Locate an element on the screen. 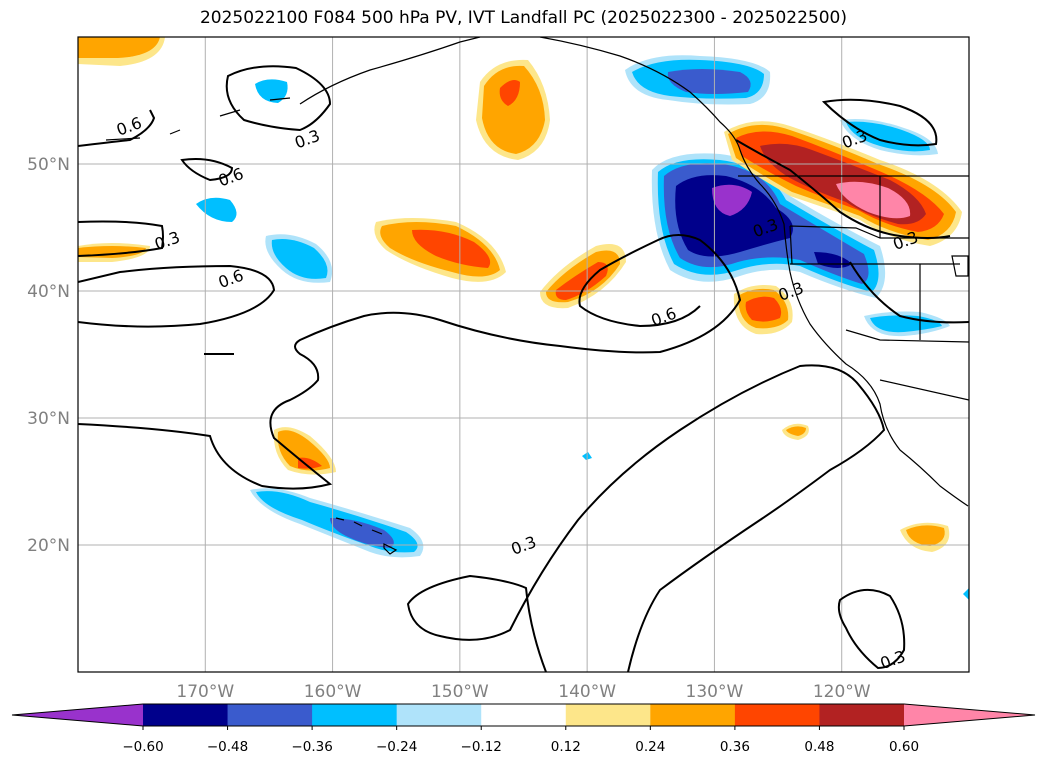  colorbar-tick-label: 0.24 is located at coordinates (650, 747).